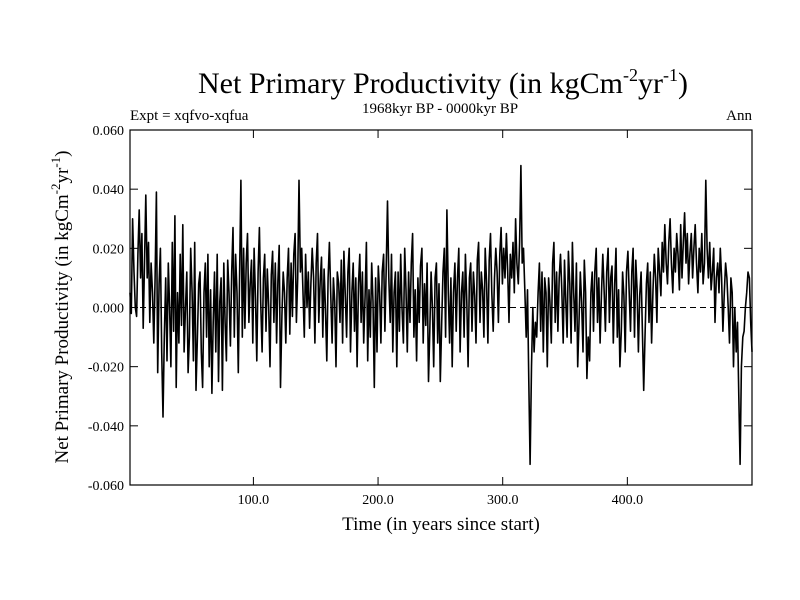 The height and width of the screenshot is (600, 800). I want to click on y-tick-label: -0.060, so click(106, 486).